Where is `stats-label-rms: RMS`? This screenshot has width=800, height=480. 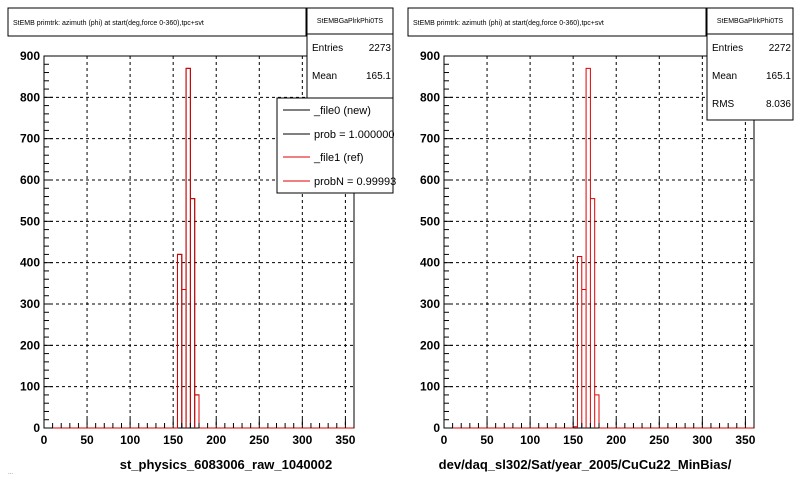 stats-label-rms: RMS is located at coordinates (723, 104).